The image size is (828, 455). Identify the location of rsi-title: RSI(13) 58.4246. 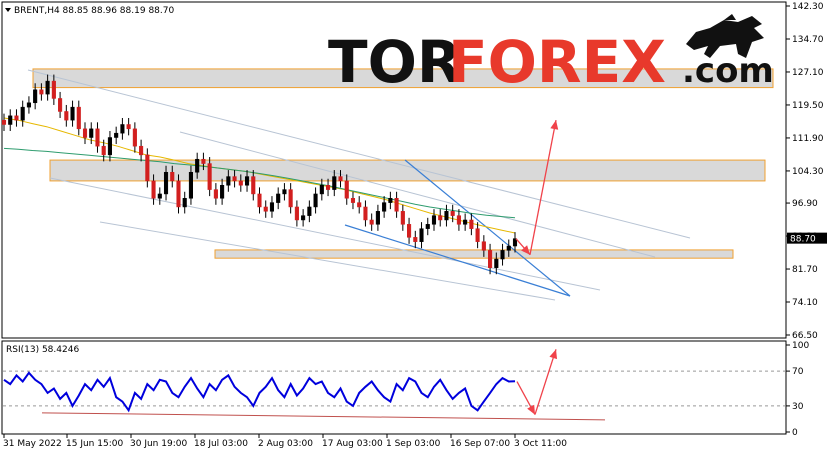
(42, 350).